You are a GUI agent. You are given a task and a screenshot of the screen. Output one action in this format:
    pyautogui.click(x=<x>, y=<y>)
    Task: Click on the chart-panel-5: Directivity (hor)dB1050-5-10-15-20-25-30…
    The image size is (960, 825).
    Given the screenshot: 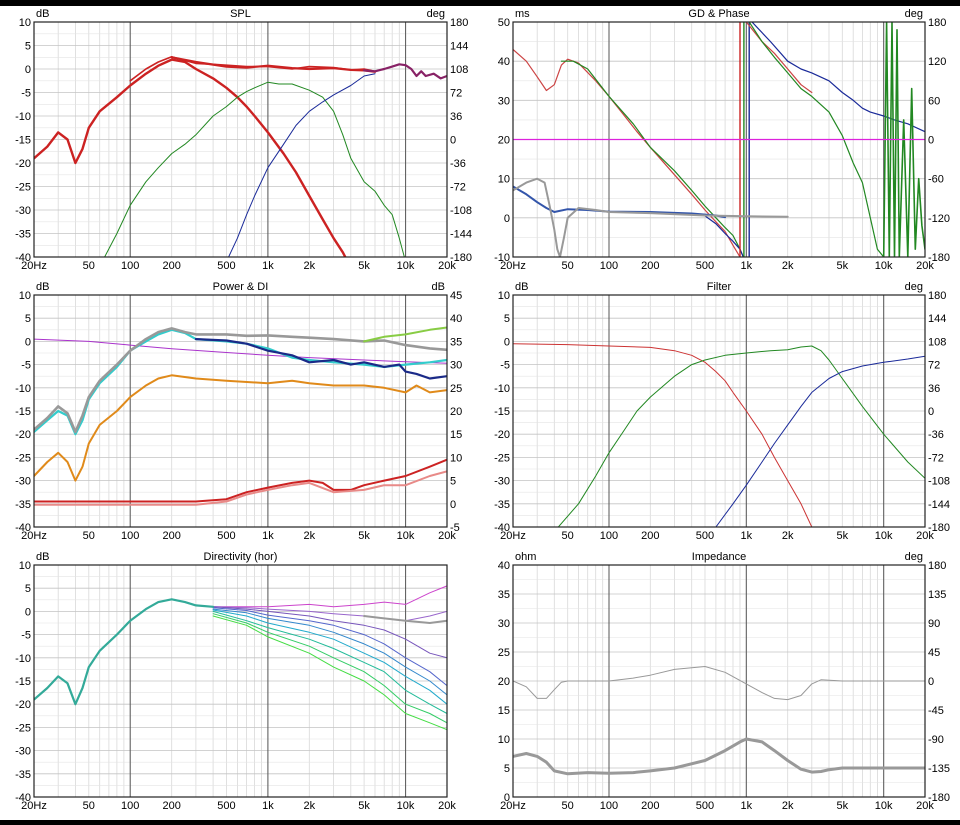 What is the action you would take?
    pyautogui.click(x=235, y=681)
    